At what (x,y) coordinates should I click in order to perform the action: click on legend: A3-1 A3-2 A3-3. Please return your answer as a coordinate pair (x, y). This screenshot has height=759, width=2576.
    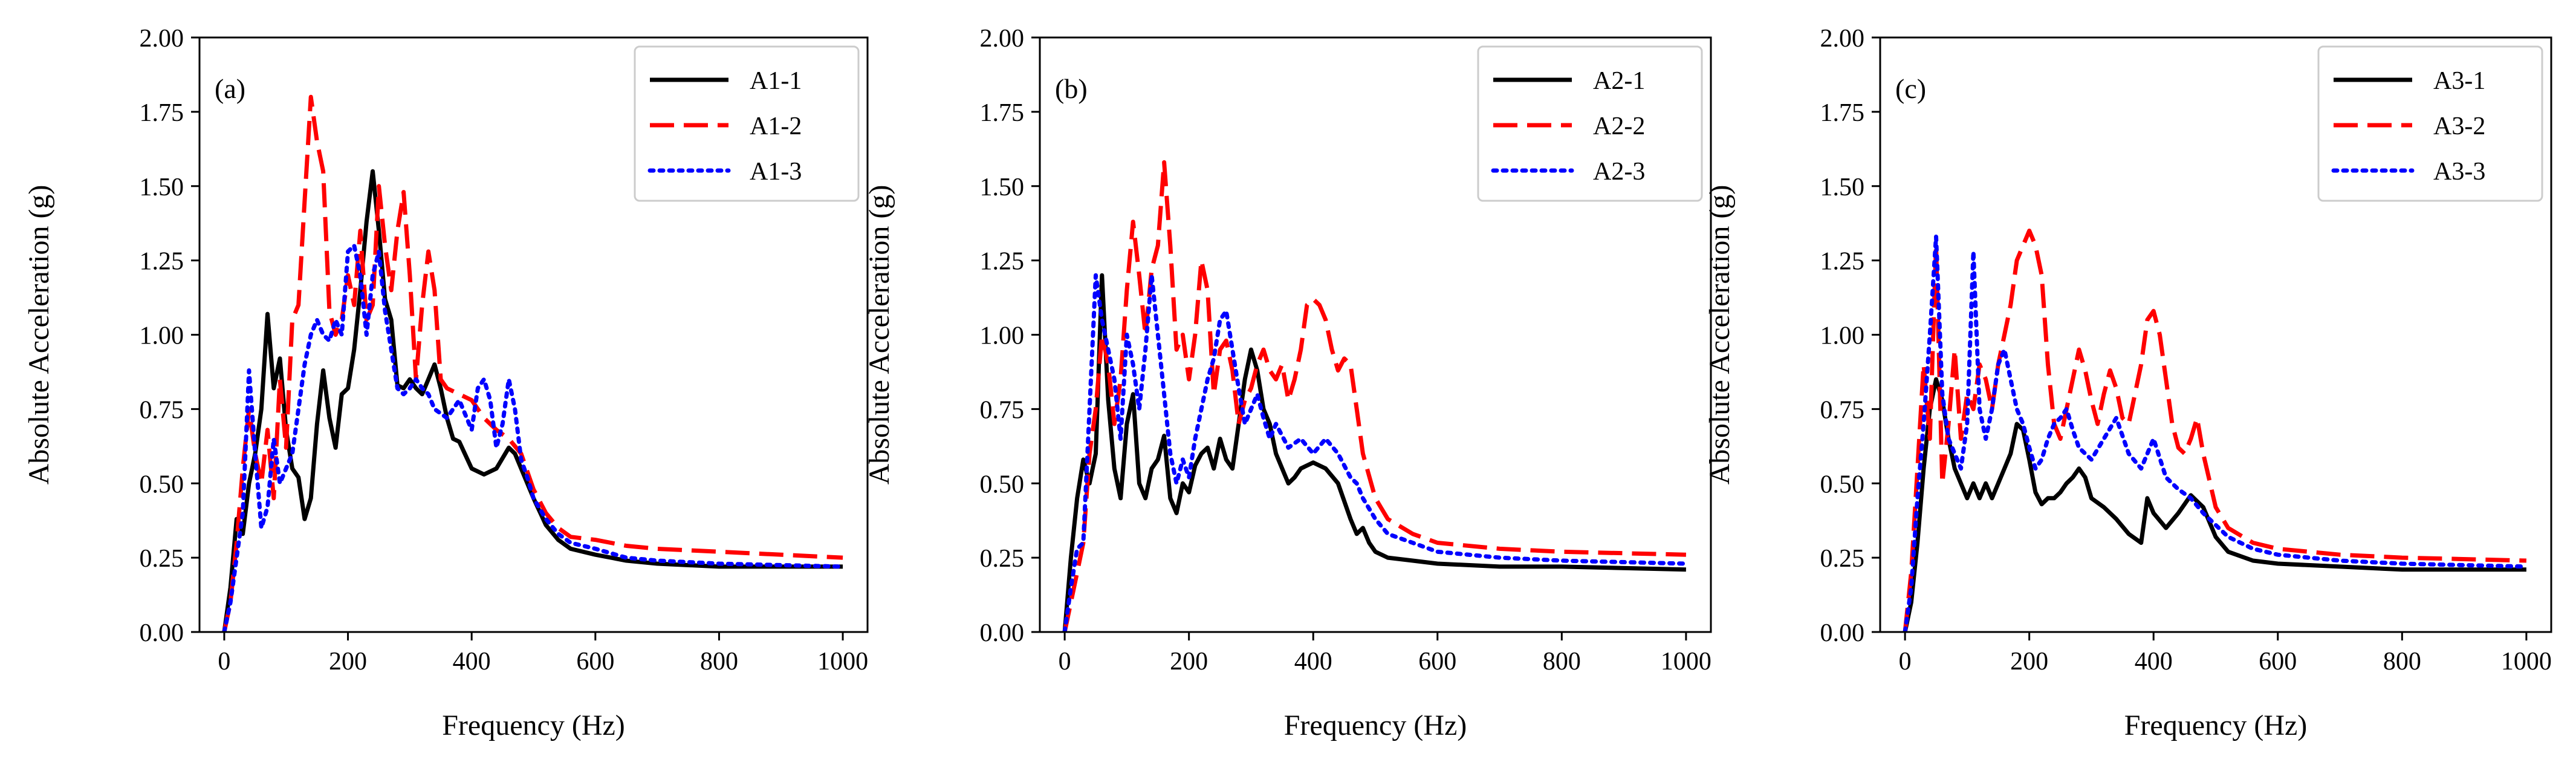
    Looking at the image, I should click on (2430, 123).